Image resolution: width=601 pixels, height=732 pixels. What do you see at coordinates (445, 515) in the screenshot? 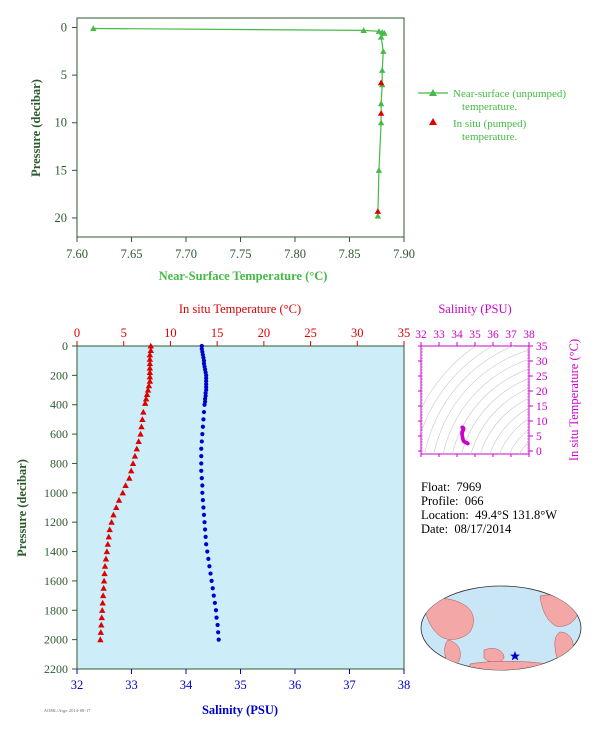
I see `location-label: Location:` at bounding box center [445, 515].